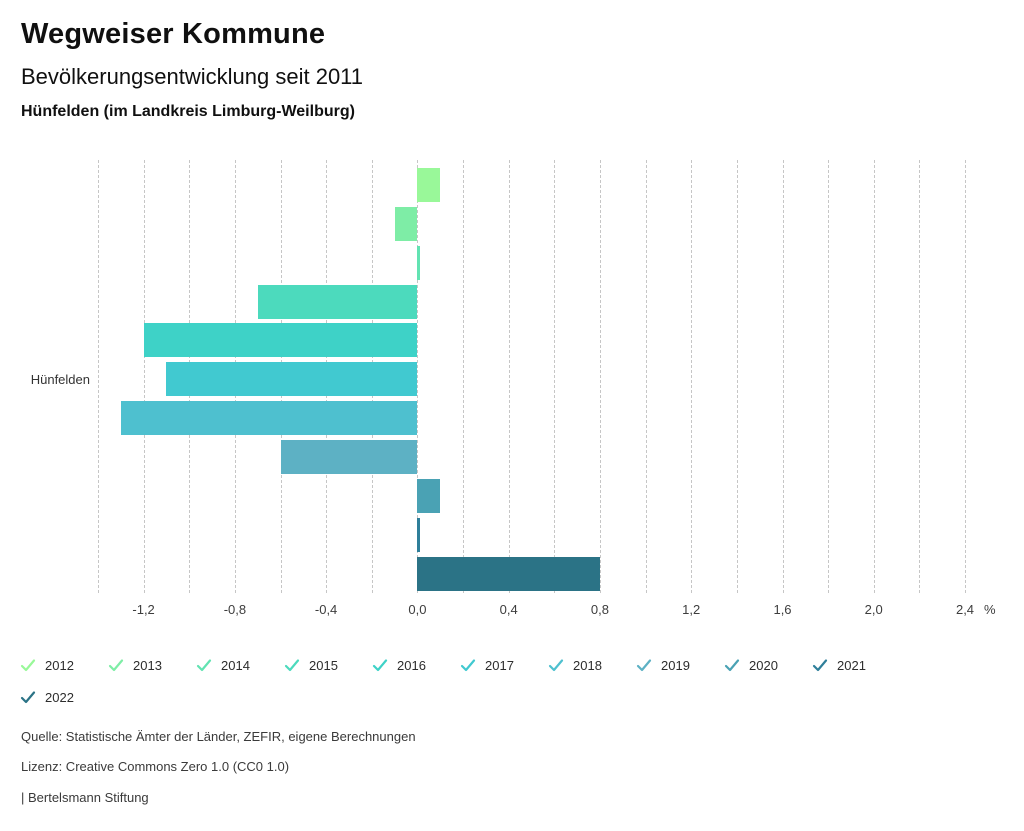  I want to click on legend-item-2014: 2014, so click(223, 665).